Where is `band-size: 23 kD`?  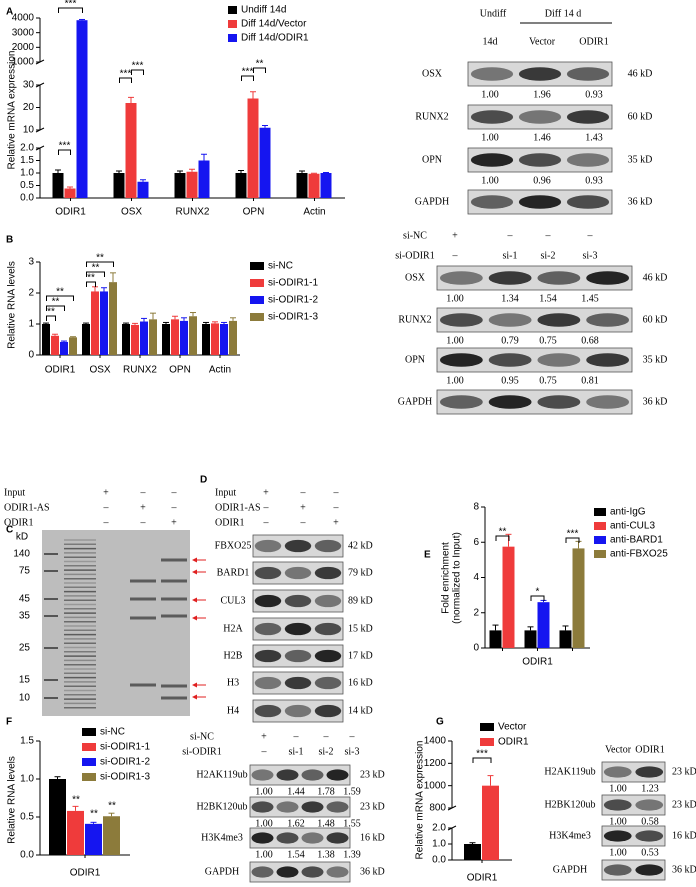
band-size: 23 kD is located at coordinates (372, 806).